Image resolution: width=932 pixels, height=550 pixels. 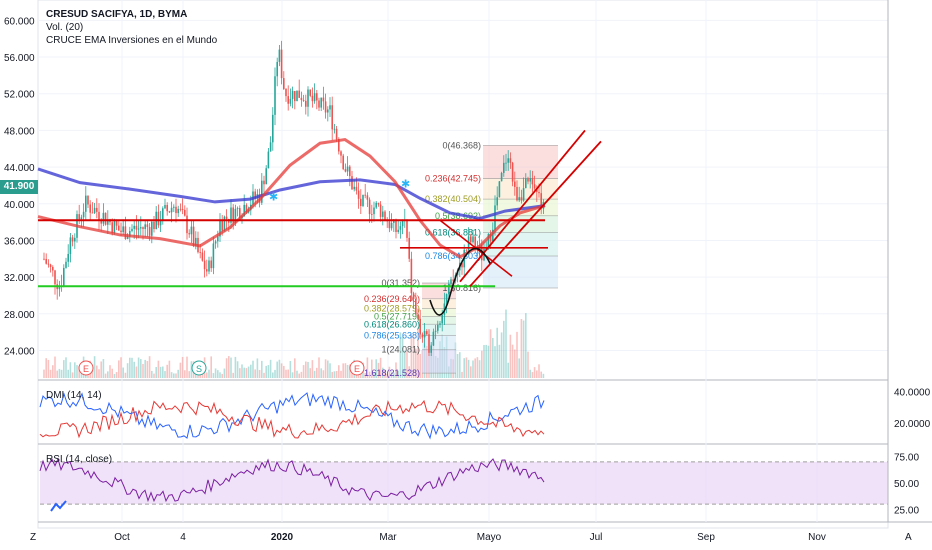 I want to click on dmi-y-tick-label: 40.0000, so click(x=912, y=392).